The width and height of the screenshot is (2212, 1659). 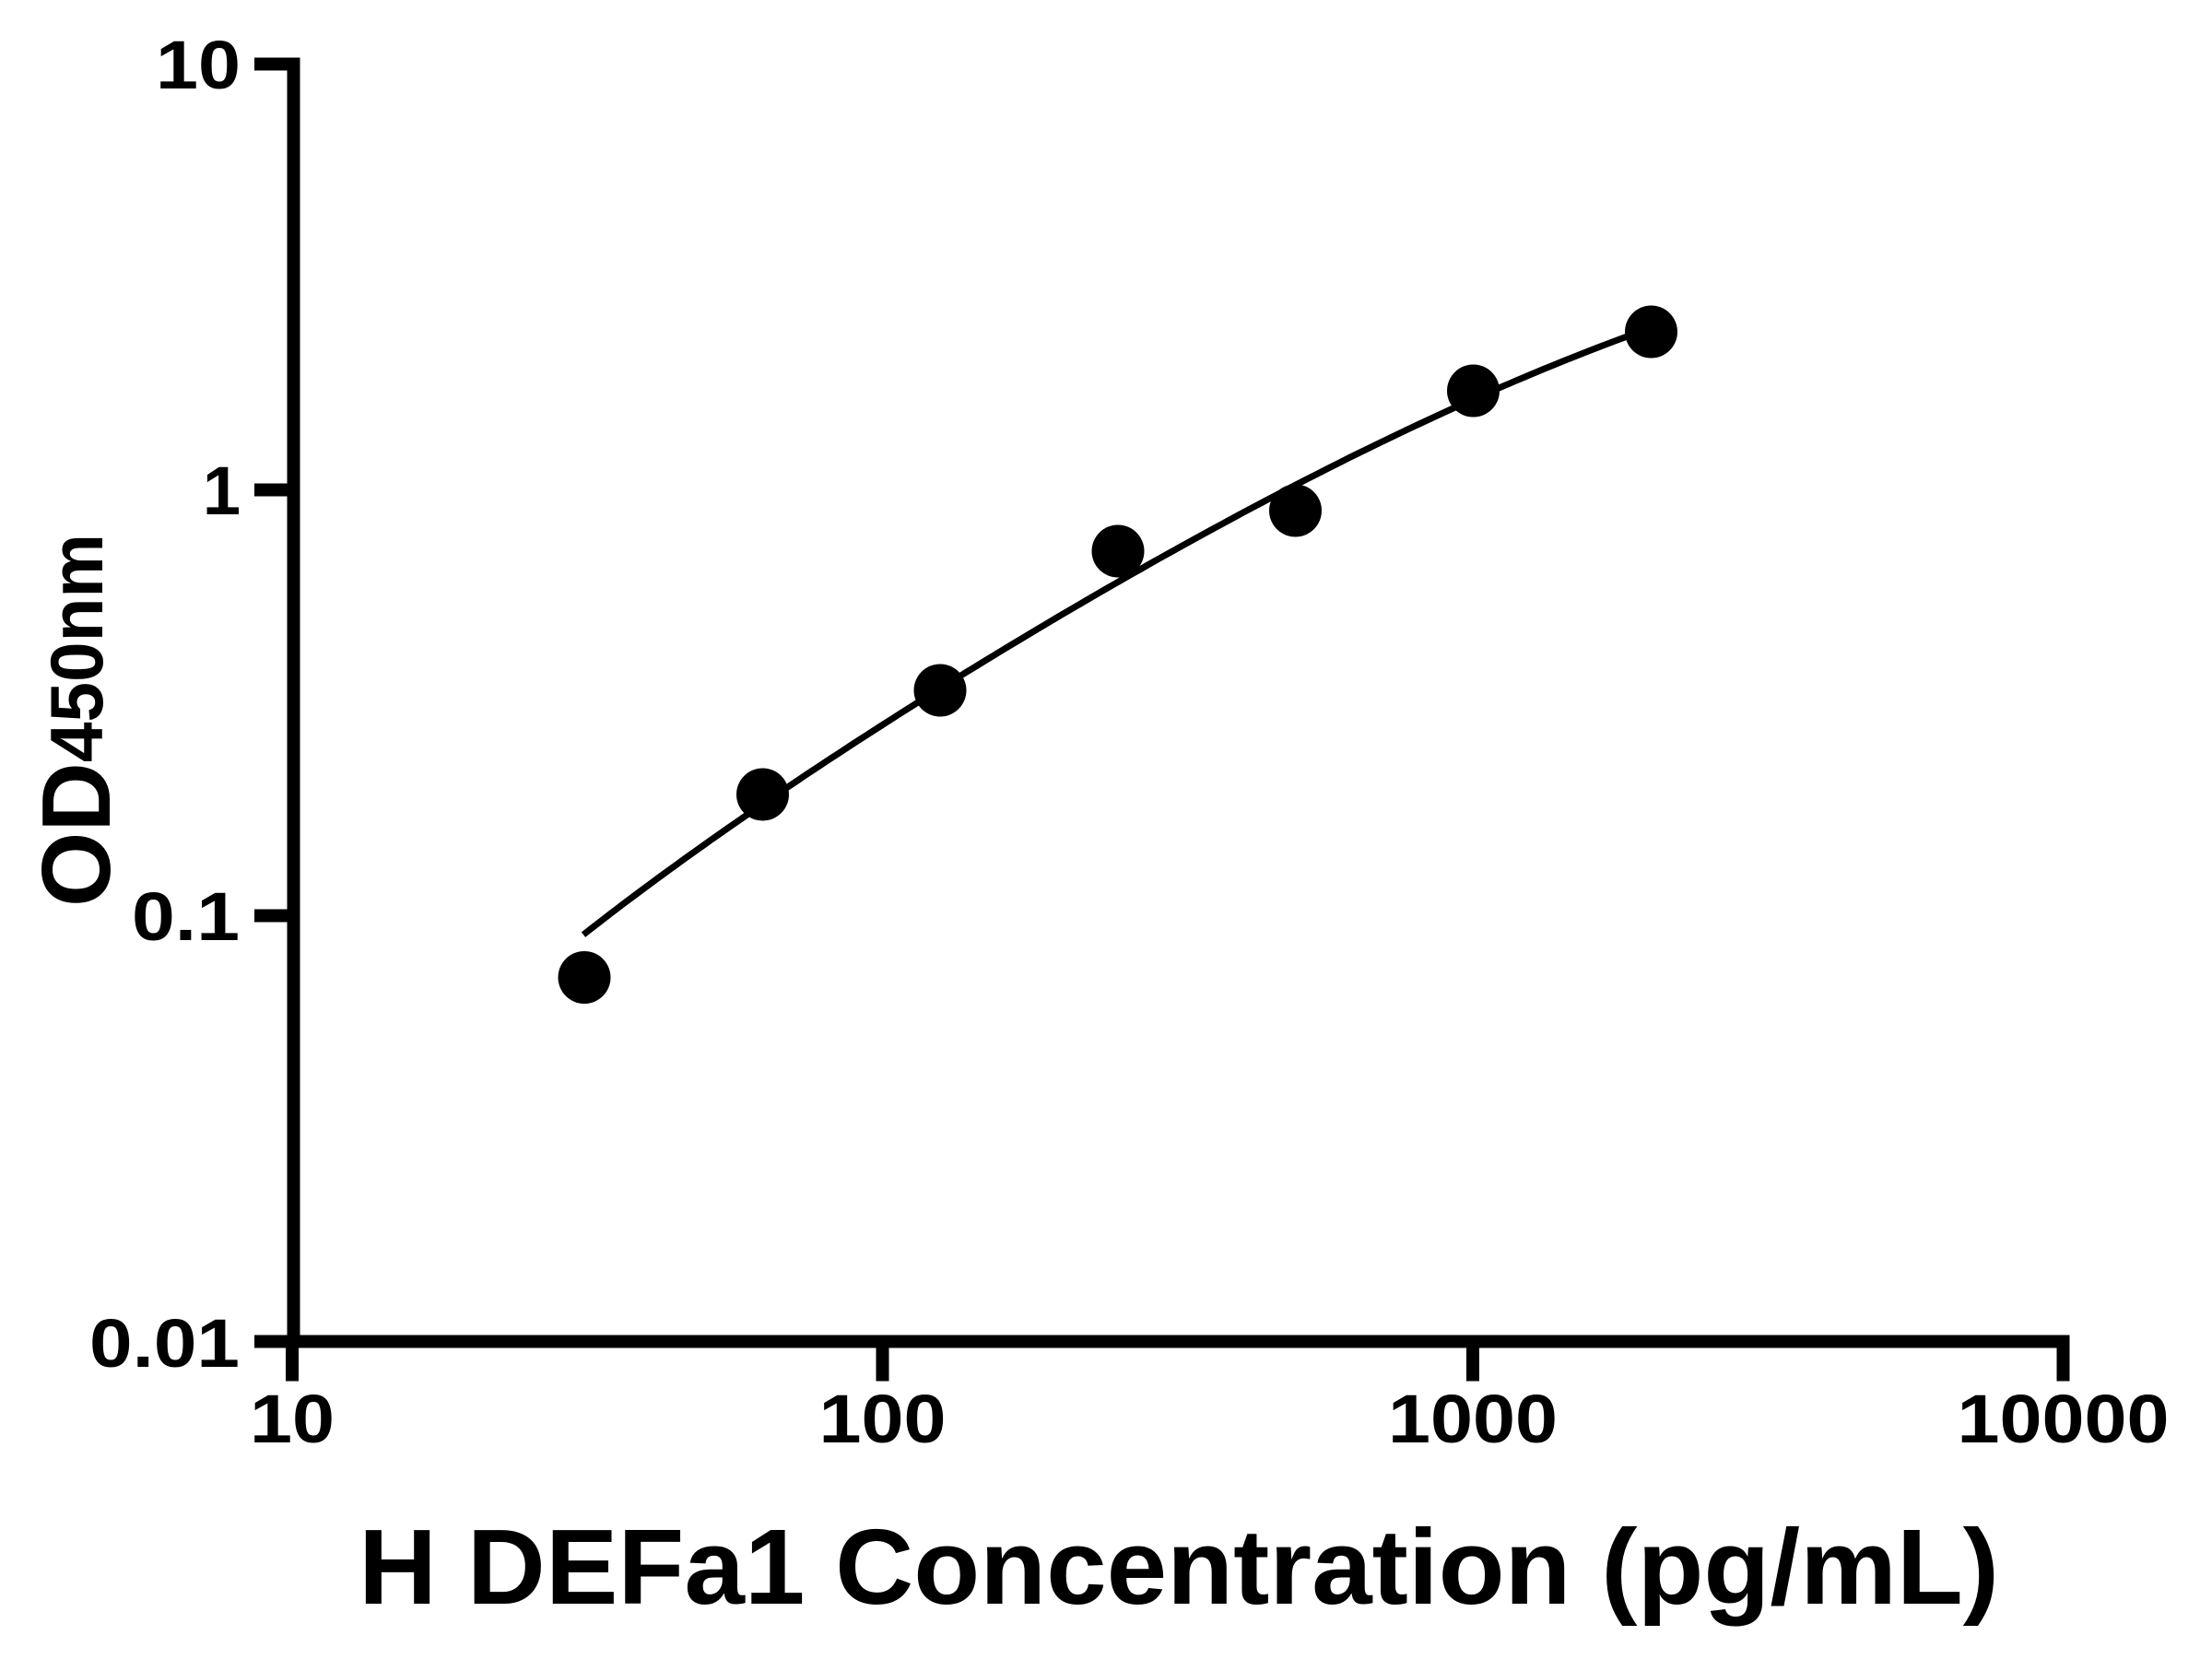 What do you see at coordinates (76, 720) in the screenshot?
I see `svg-text: OD450nm` at bounding box center [76, 720].